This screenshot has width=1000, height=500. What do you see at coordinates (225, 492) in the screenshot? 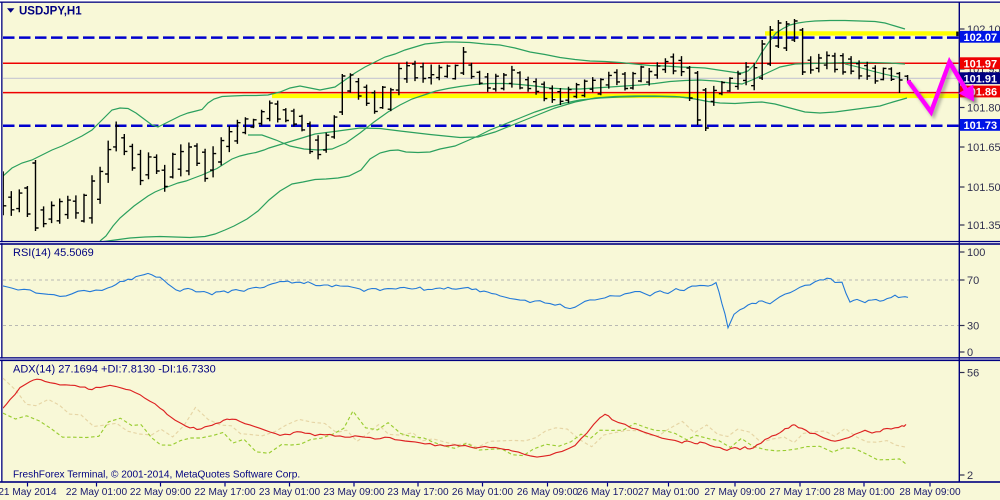
I see `svg-text: 22 May 17:00` at bounding box center [225, 492].